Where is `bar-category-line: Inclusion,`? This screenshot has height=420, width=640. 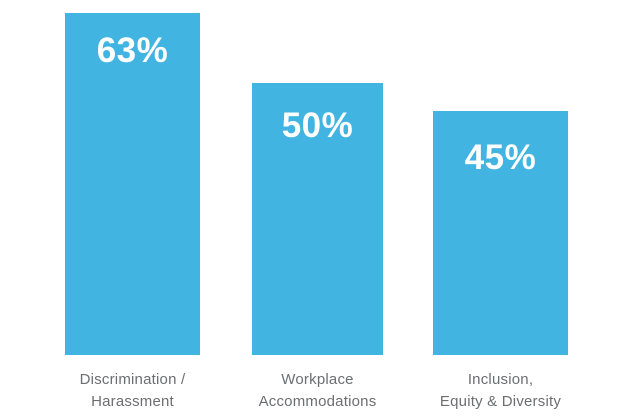
bar-category-line: Inclusion, is located at coordinates (500, 379).